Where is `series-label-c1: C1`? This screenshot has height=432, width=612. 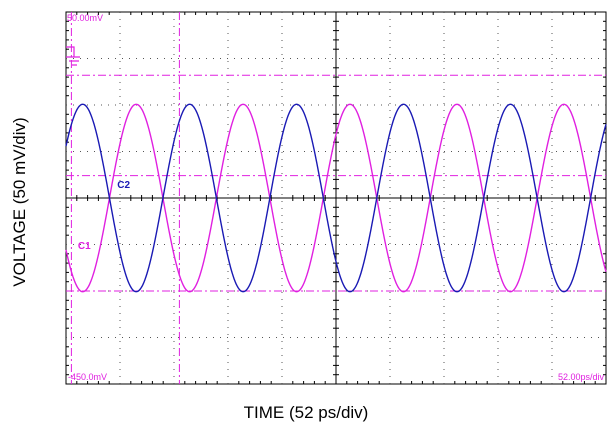 series-label-c1: C1 is located at coordinates (84, 246).